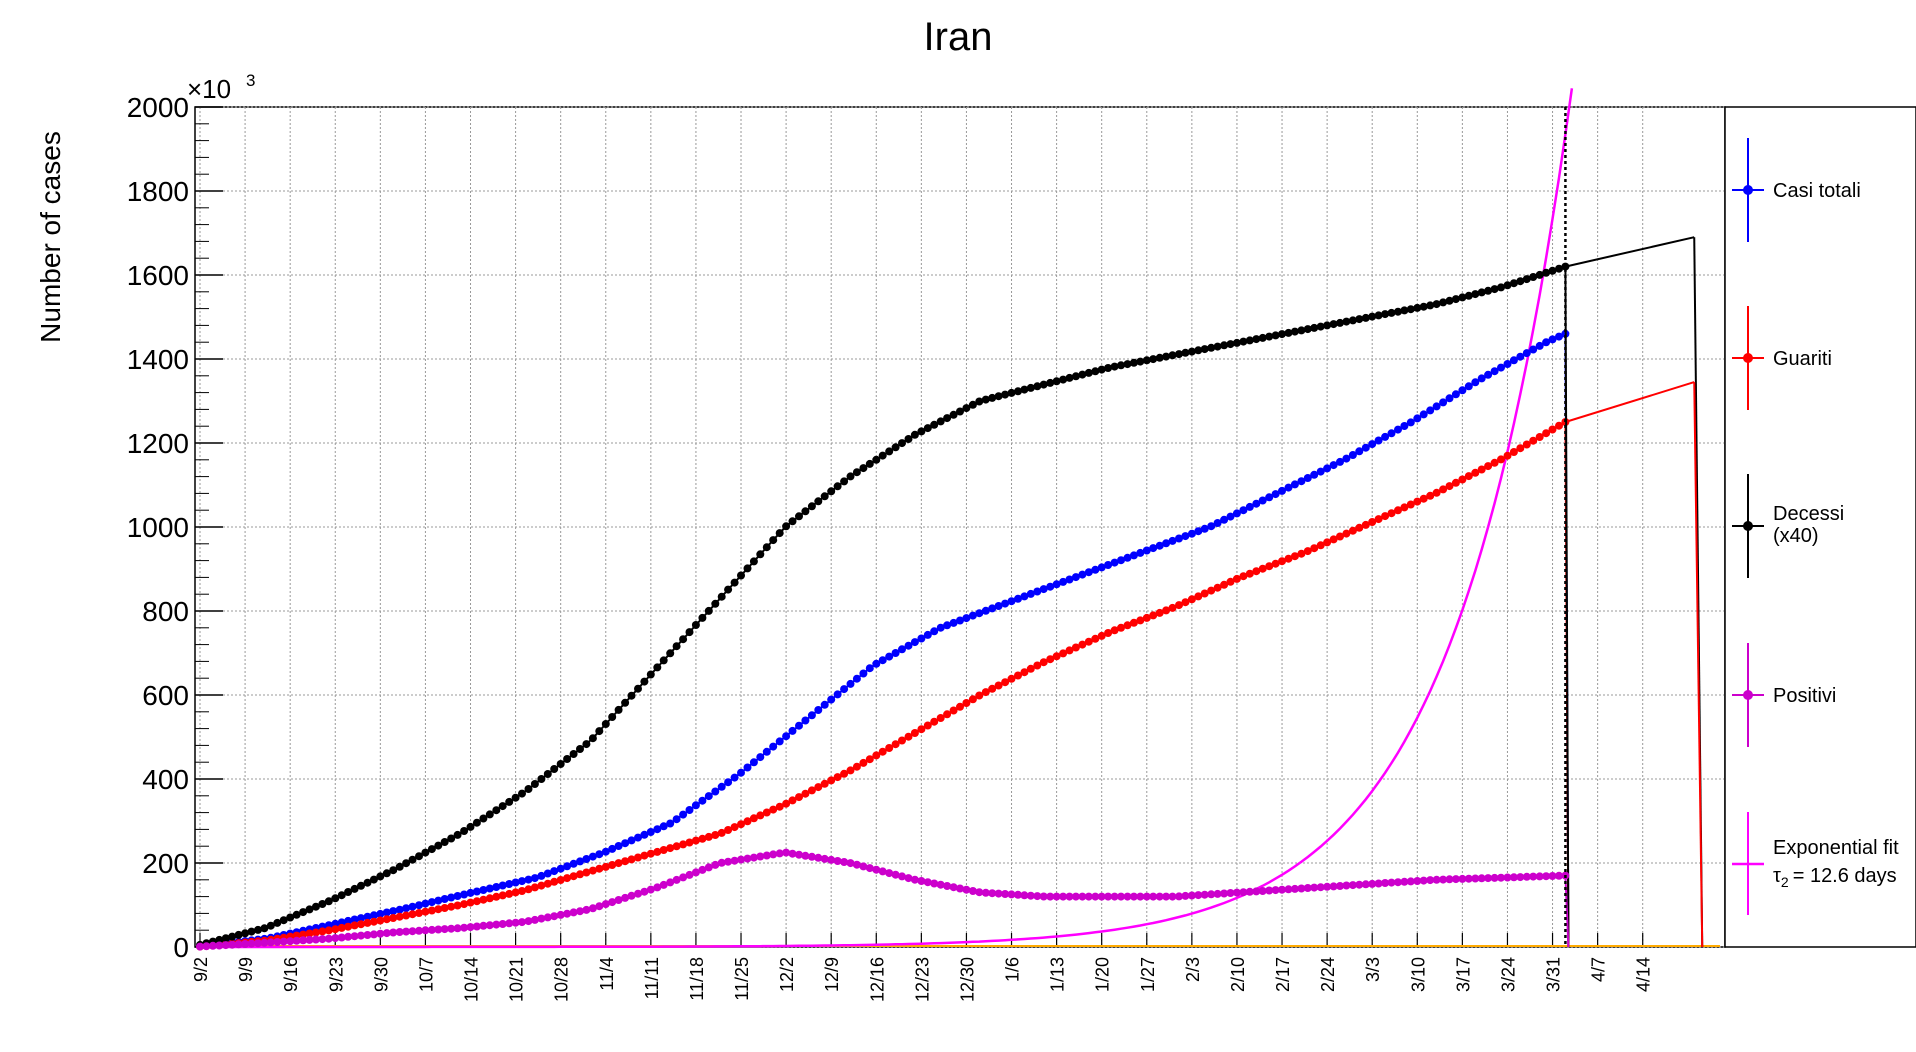  What do you see at coordinates (426, 974) in the screenshot?
I see `x-tick-label: 10/7` at bounding box center [426, 974].